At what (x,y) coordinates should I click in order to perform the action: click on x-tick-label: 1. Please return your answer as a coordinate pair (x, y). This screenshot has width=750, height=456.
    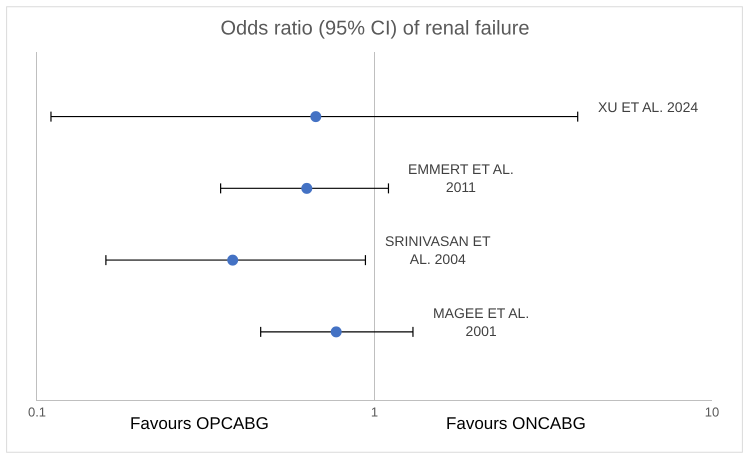
    Looking at the image, I should click on (374, 412).